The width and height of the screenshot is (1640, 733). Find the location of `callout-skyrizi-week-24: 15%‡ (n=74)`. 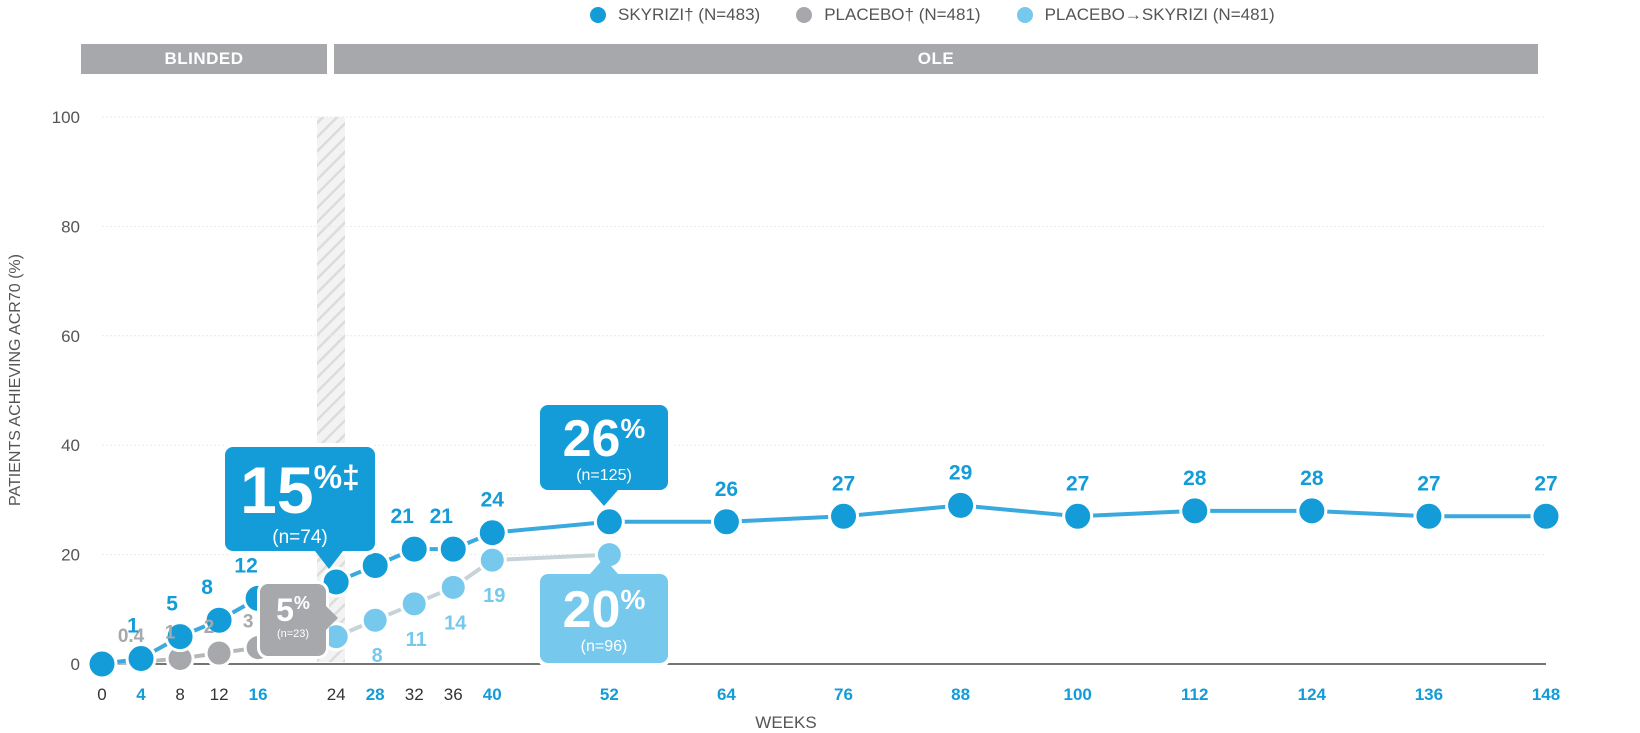

callout-skyrizi-week-24: 15%‡ (n=74) is located at coordinates (300, 508).